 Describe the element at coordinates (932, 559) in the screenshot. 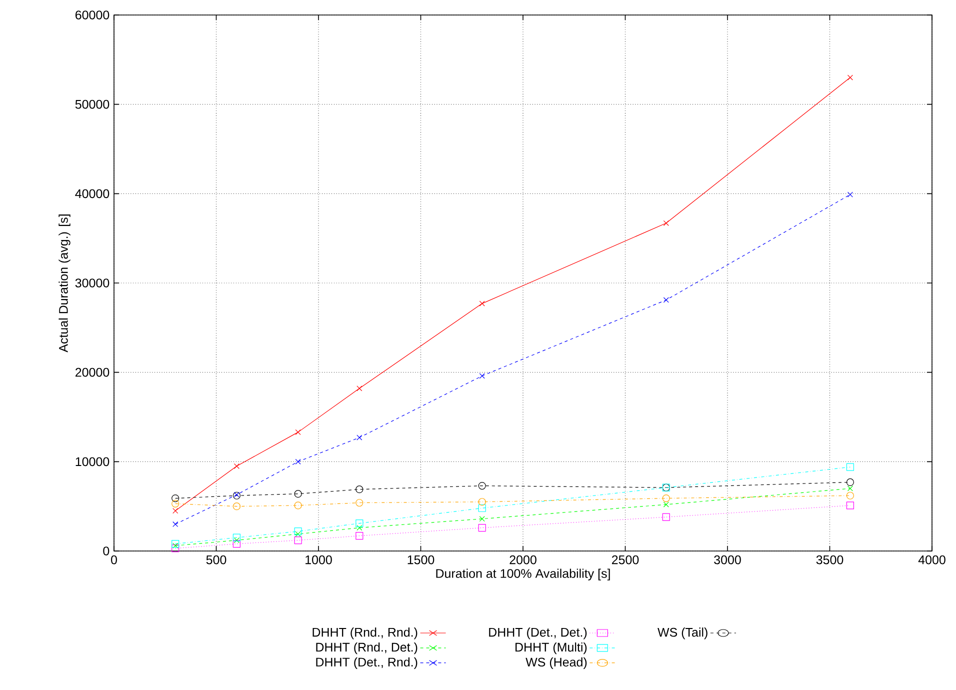

I see `x-tick-label: 4000` at that location.